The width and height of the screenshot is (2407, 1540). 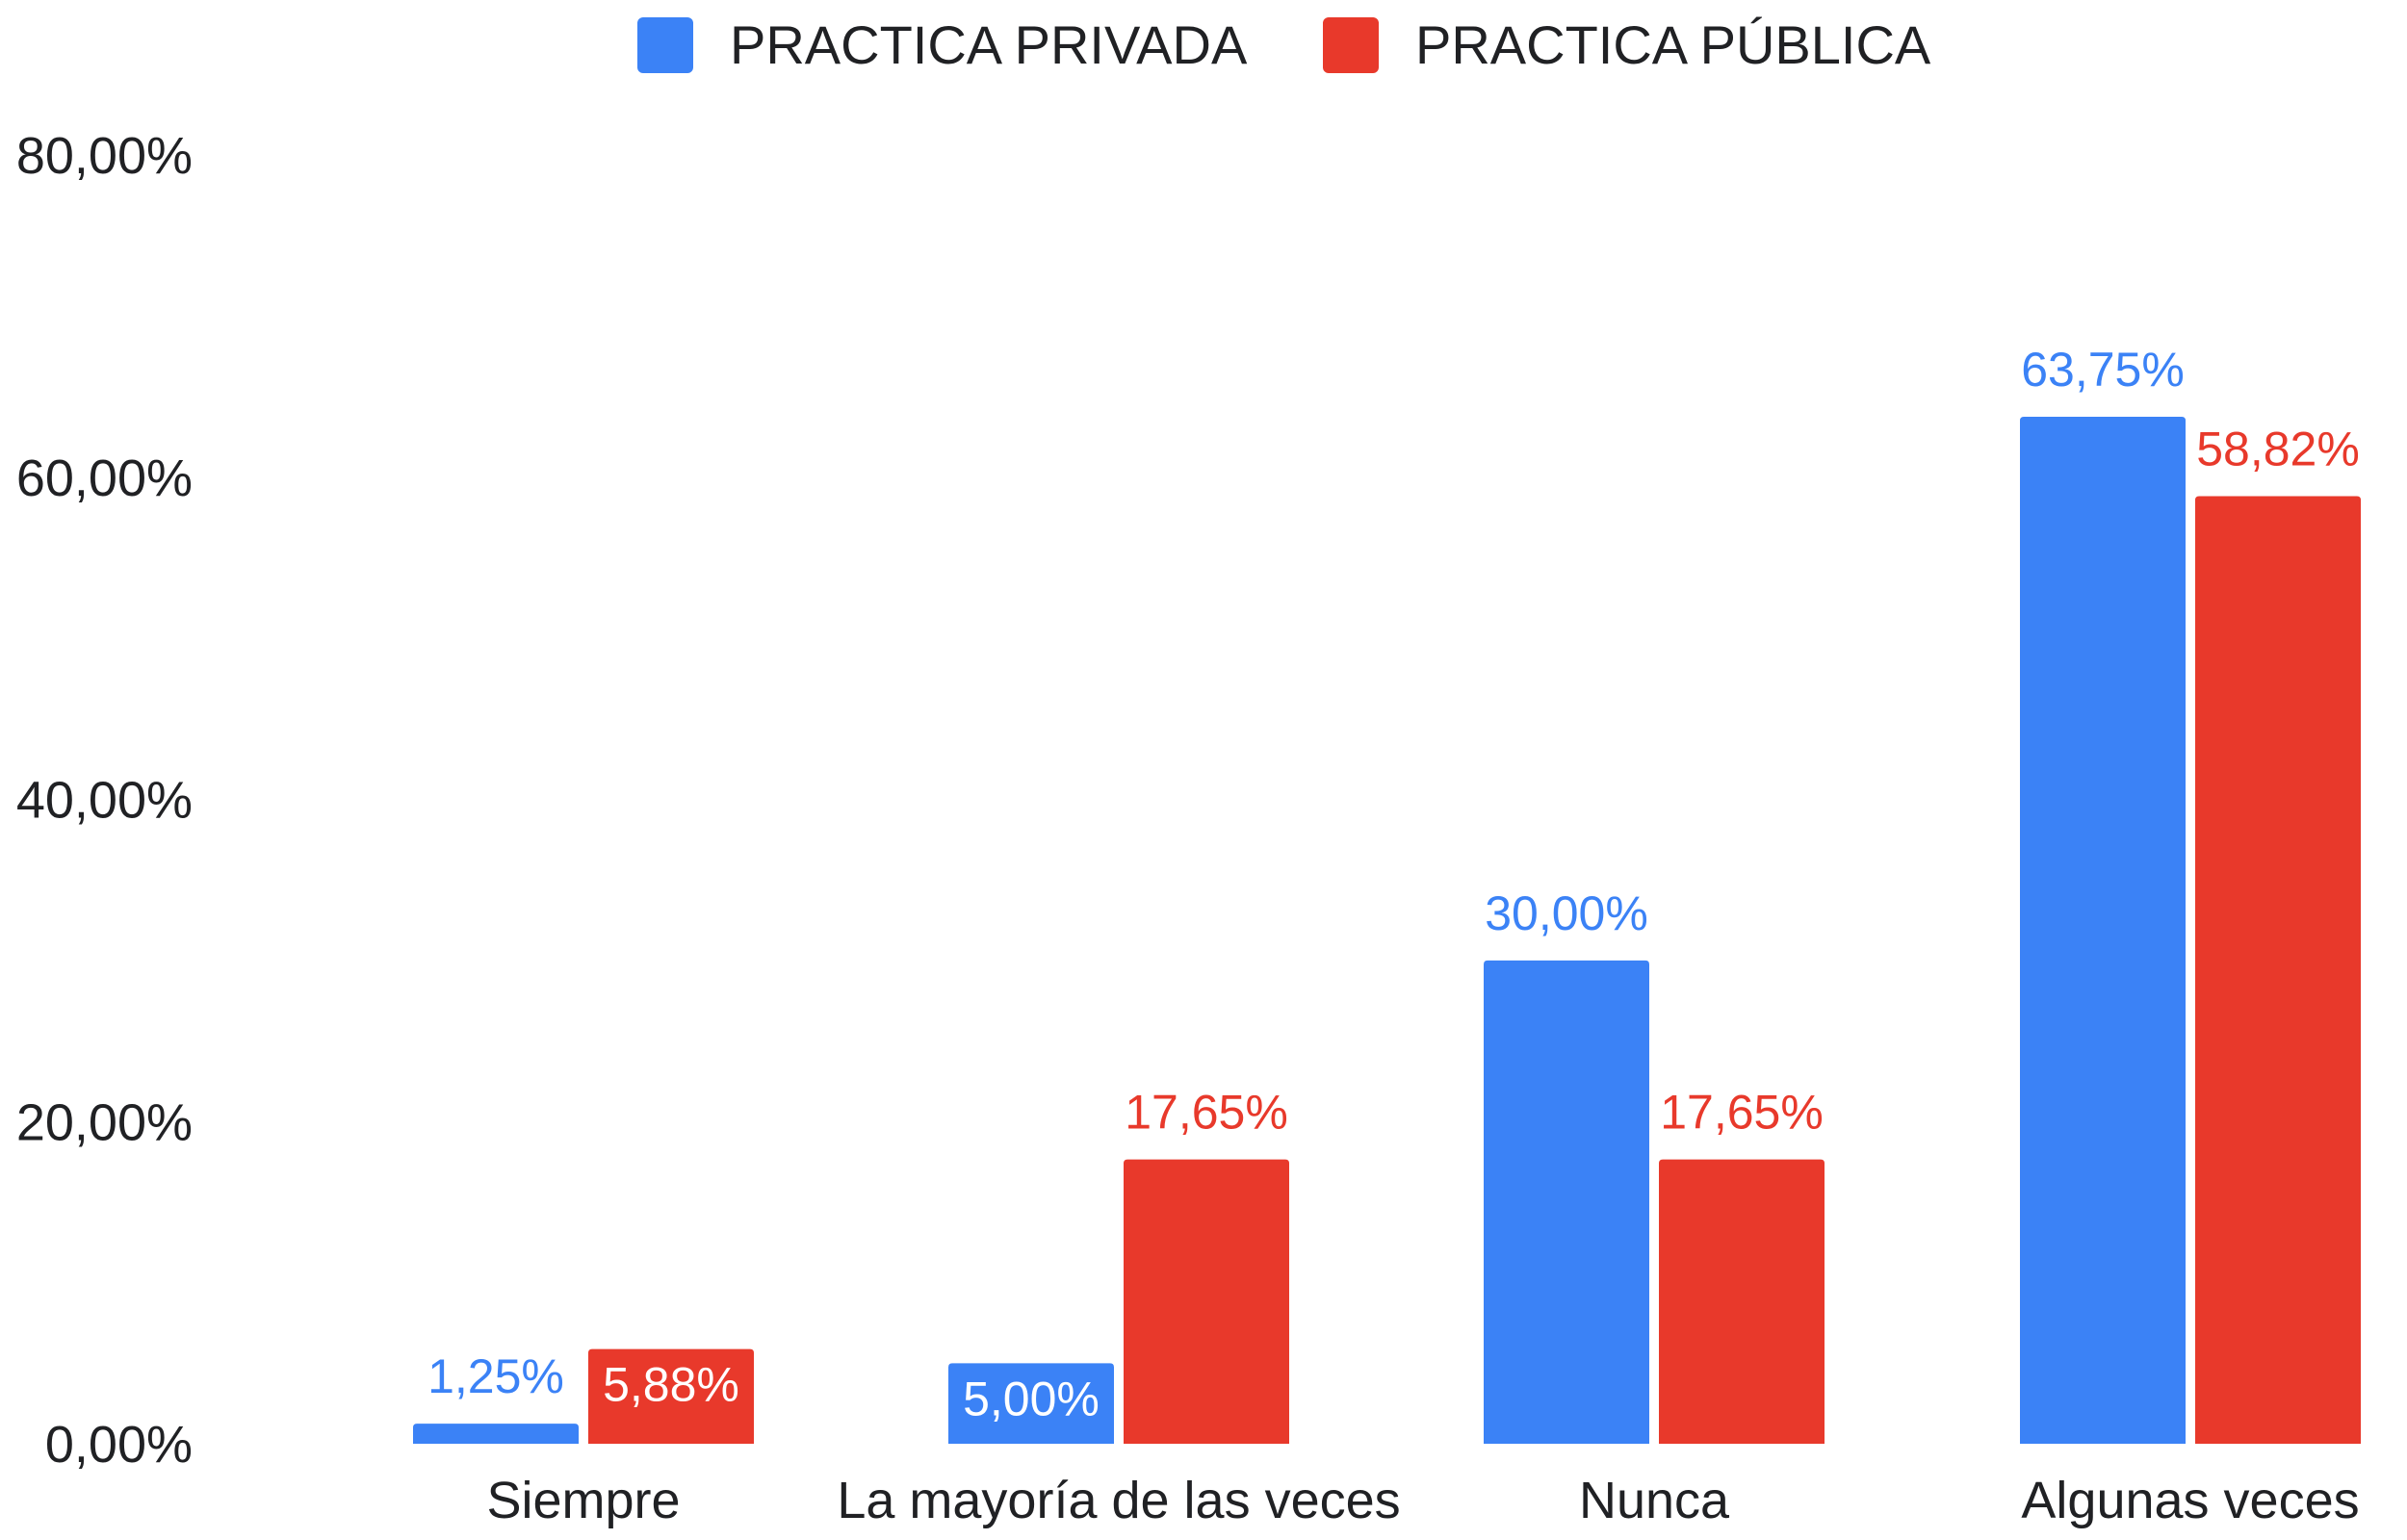 What do you see at coordinates (104, 1122) in the screenshot?
I see `y-tick-label: 20,00%` at bounding box center [104, 1122].